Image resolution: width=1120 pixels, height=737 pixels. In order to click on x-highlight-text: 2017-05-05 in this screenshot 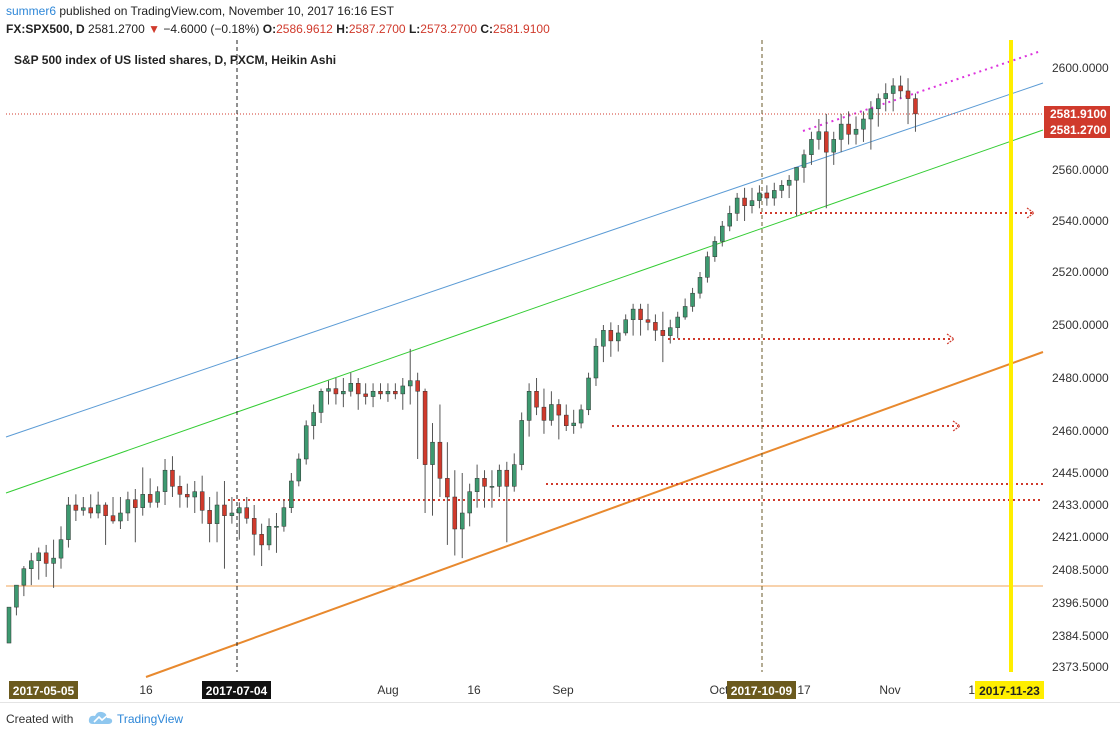, I will do `click(44, 691)`.